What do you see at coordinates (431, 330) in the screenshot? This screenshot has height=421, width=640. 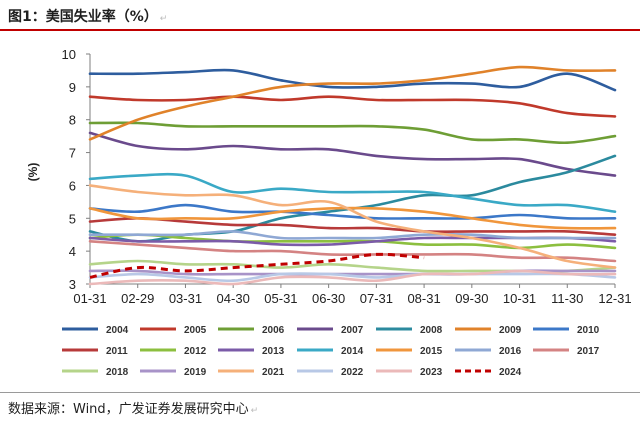 I see `legend-label: 2008` at bounding box center [431, 330].